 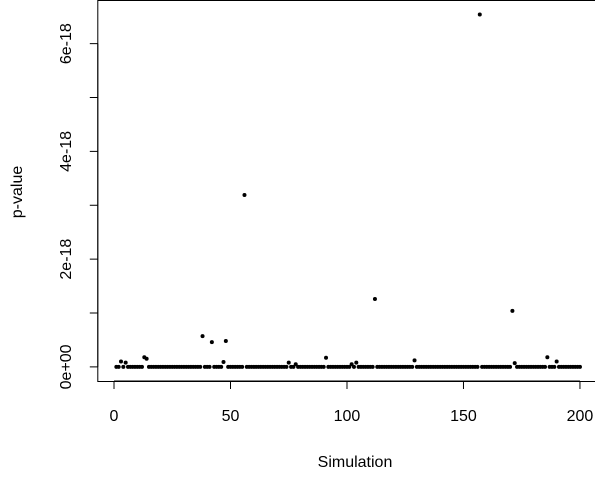 What do you see at coordinates (66, 151) in the screenshot?
I see `y-tick-label: 4e-18` at bounding box center [66, 151].